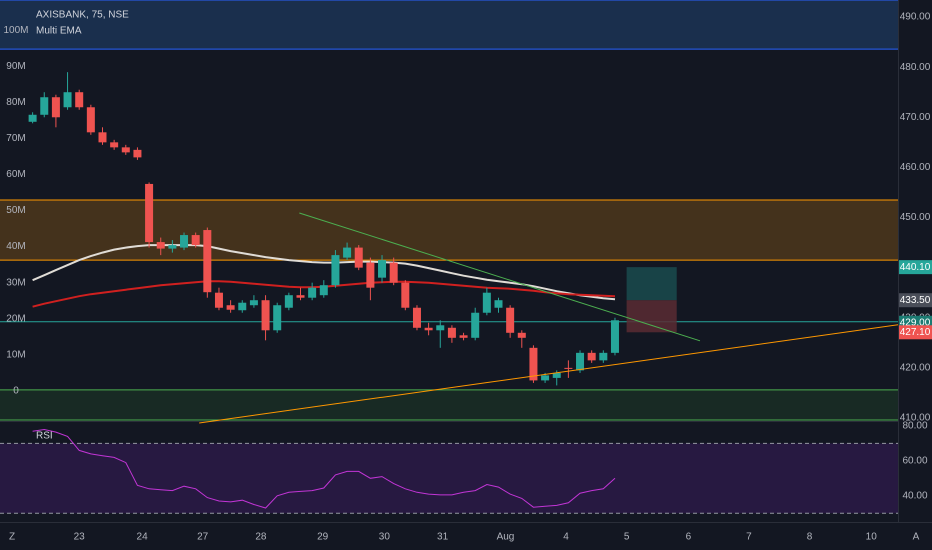 The width and height of the screenshot is (932, 550). What do you see at coordinates (915, 217) in the screenshot?
I see `y-tick-label: 450.00` at bounding box center [915, 217].